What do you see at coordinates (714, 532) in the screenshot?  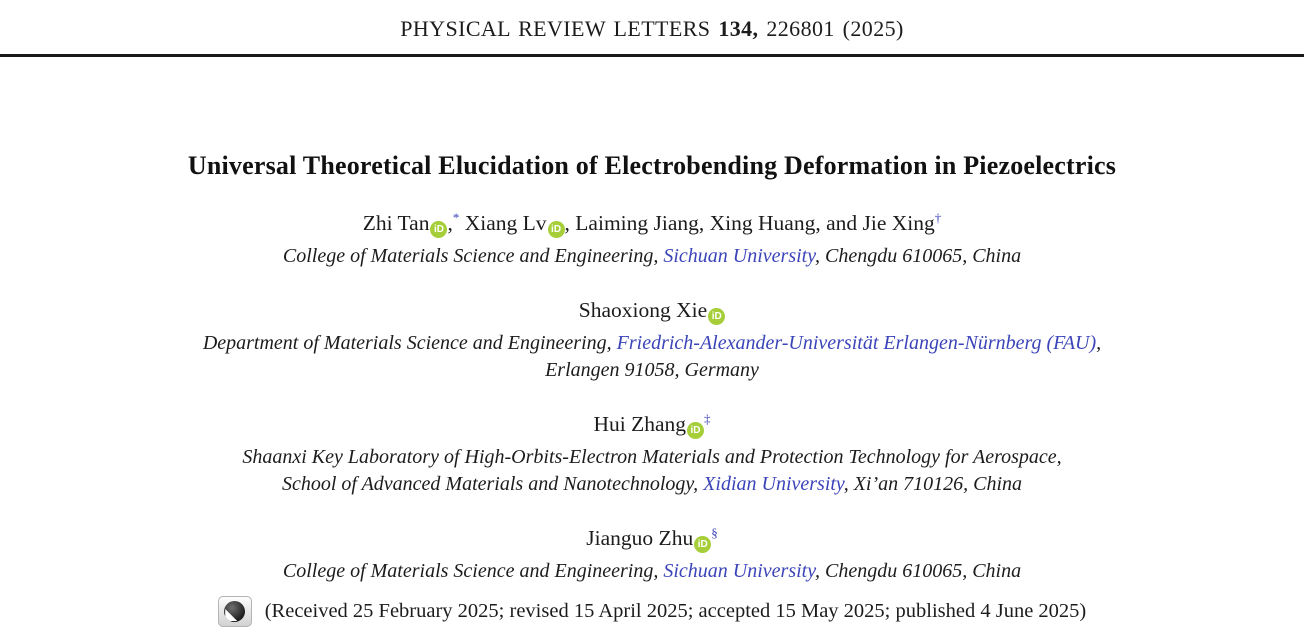 I see `footnote-mark-link: §` at bounding box center [714, 532].